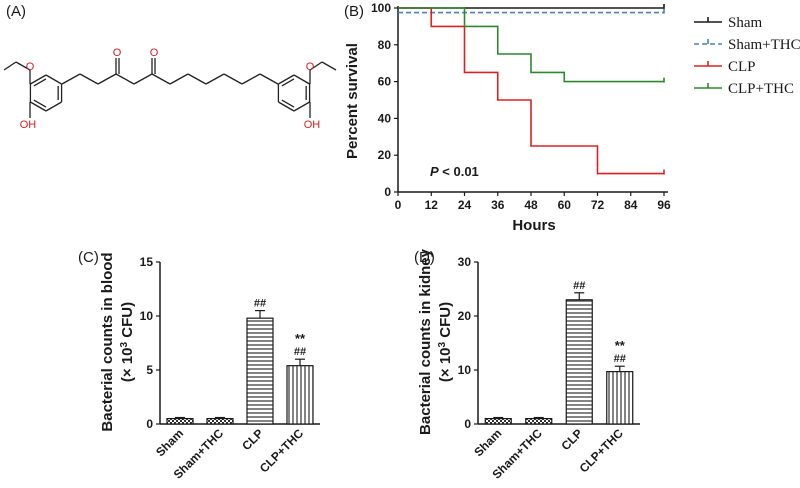  I want to click on bar-y-tick-label: 20, so click(465, 316).